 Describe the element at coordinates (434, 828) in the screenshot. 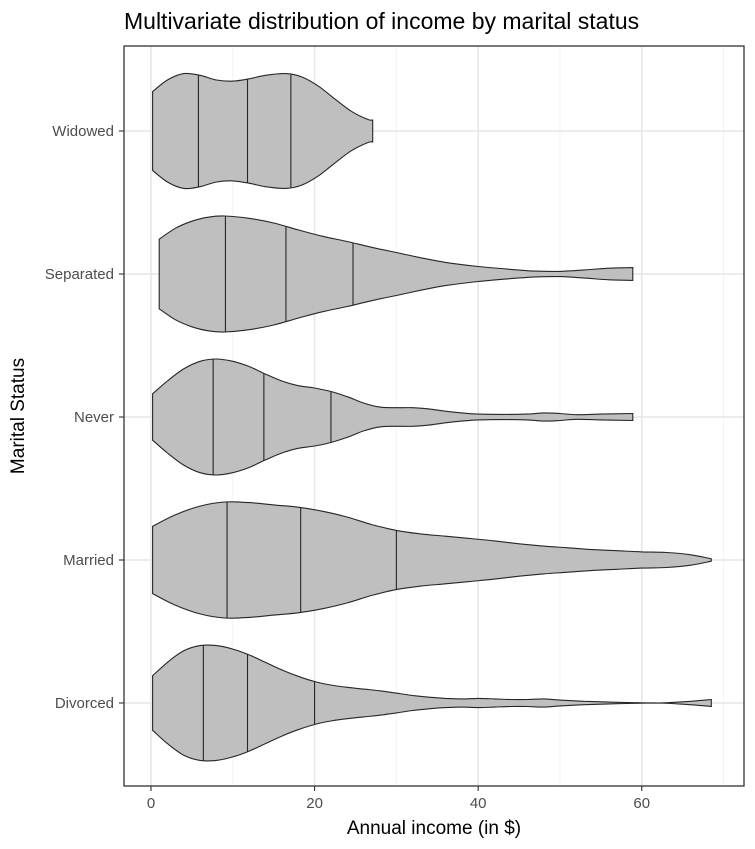

I see `x-axis-title: Annual income (in $)` at that location.